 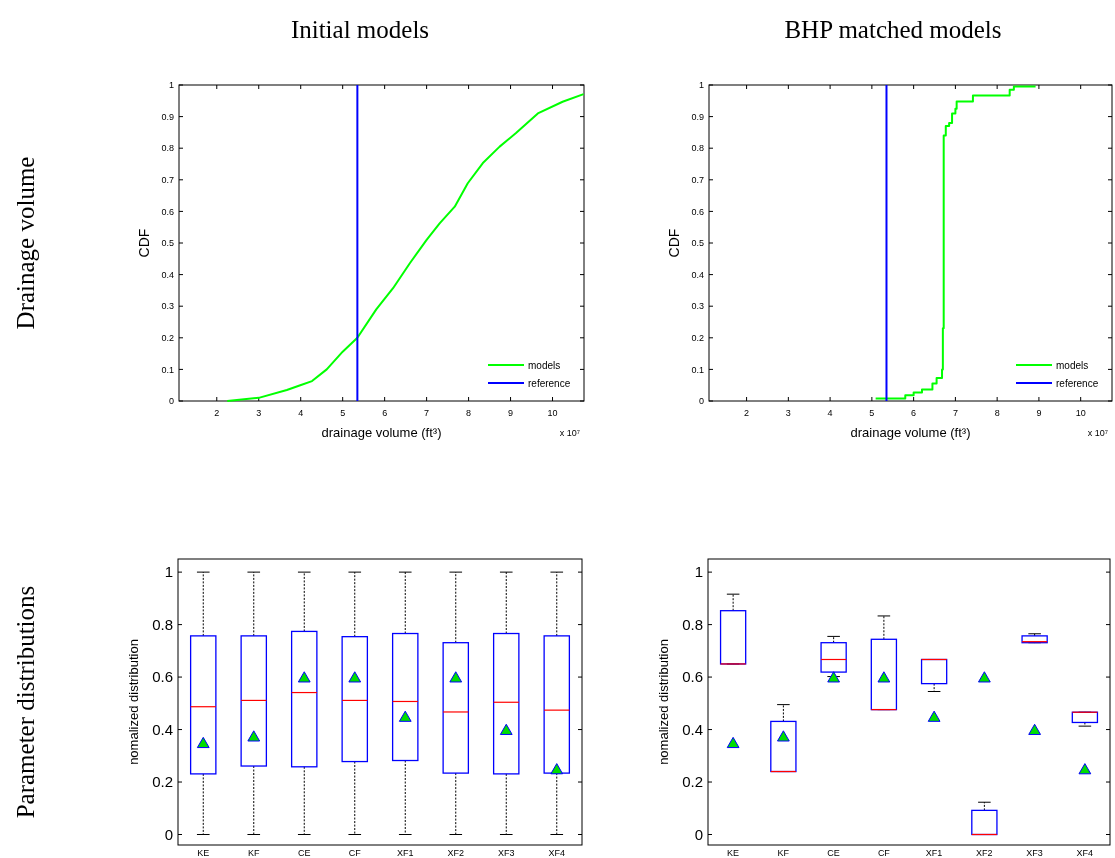 I want to click on chart-title: Initial models, so click(x=360, y=29).